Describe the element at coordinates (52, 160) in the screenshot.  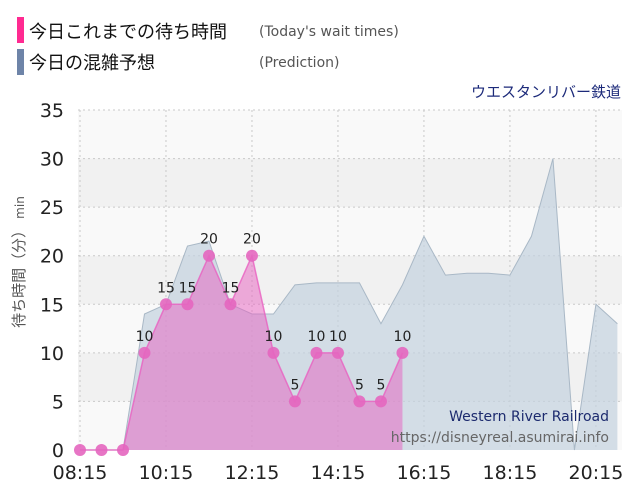
I see `y-tick-label: 30` at that location.